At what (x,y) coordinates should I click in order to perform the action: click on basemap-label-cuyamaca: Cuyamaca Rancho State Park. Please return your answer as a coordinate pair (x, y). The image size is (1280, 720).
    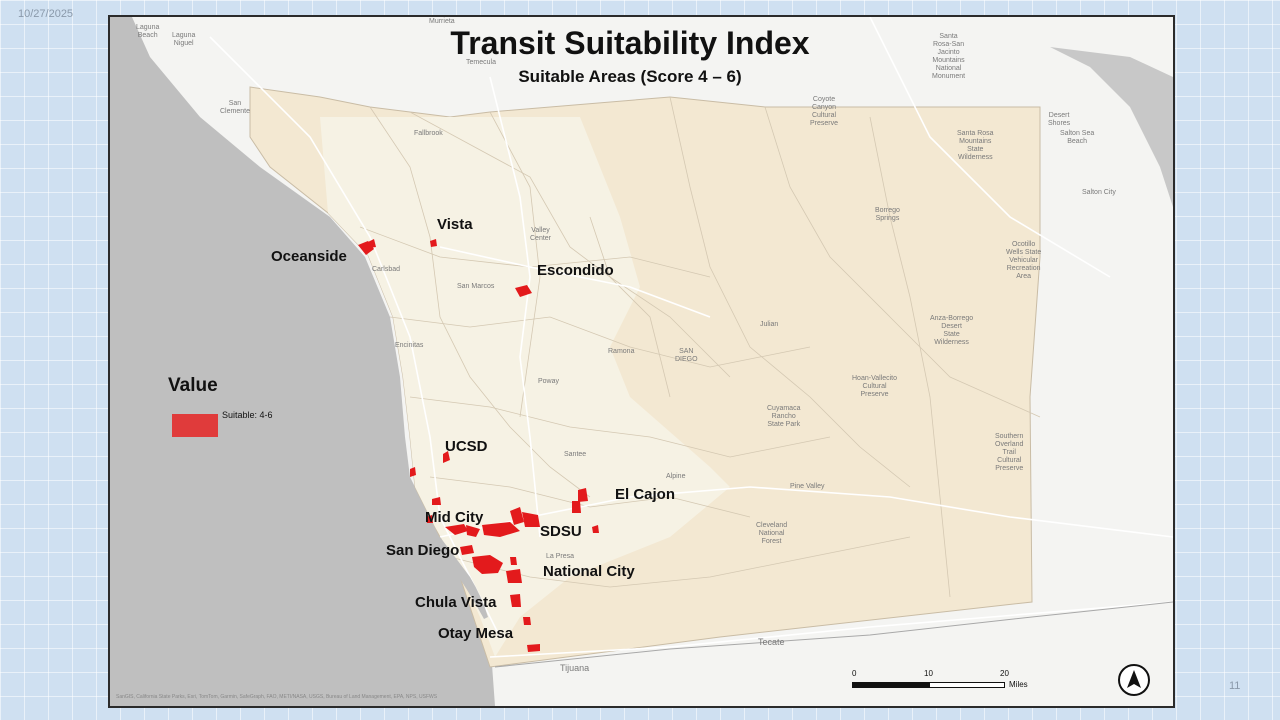
    Looking at the image, I should click on (784, 416).